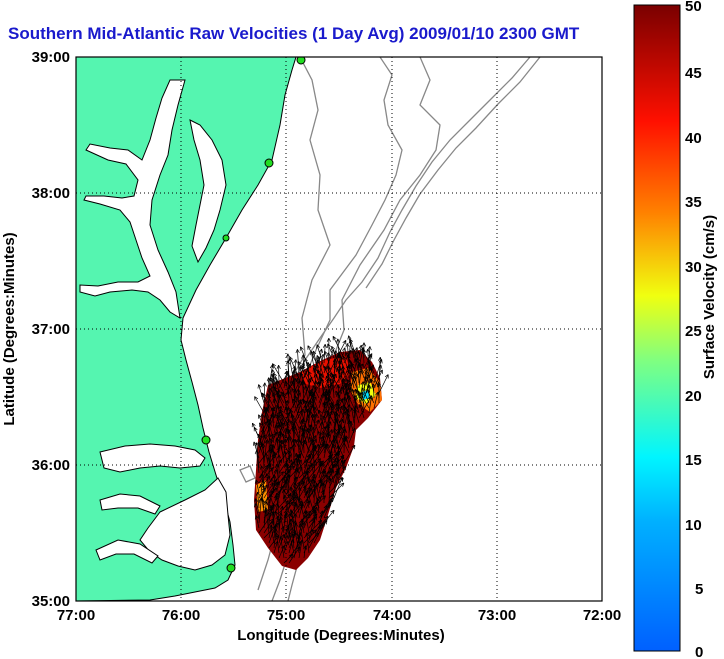 This screenshot has width=724, height=659. What do you see at coordinates (130, 504) in the screenshot?
I see `pamlico-river` at bounding box center [130, 504].